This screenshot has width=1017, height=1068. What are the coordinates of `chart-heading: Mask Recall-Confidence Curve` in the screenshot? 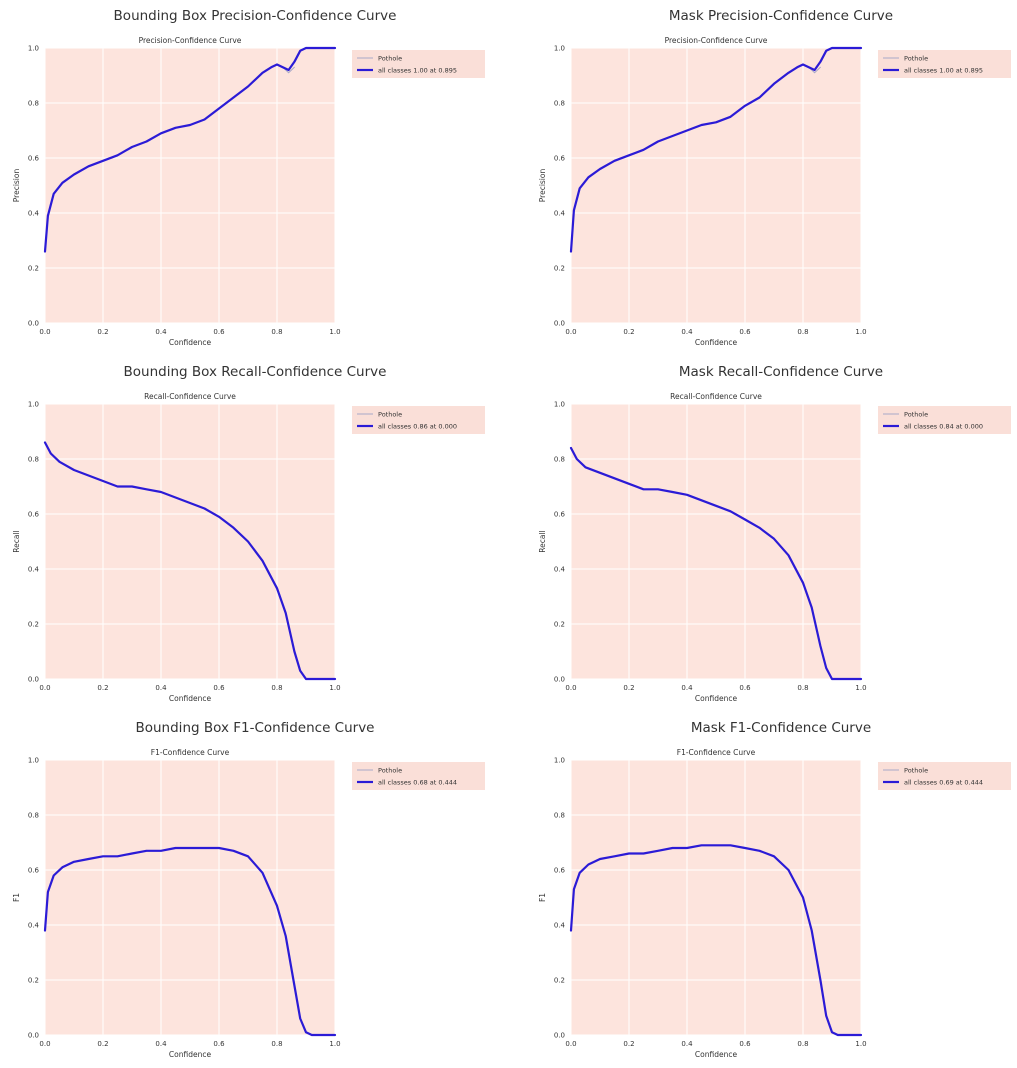 It's located at (781, 372).